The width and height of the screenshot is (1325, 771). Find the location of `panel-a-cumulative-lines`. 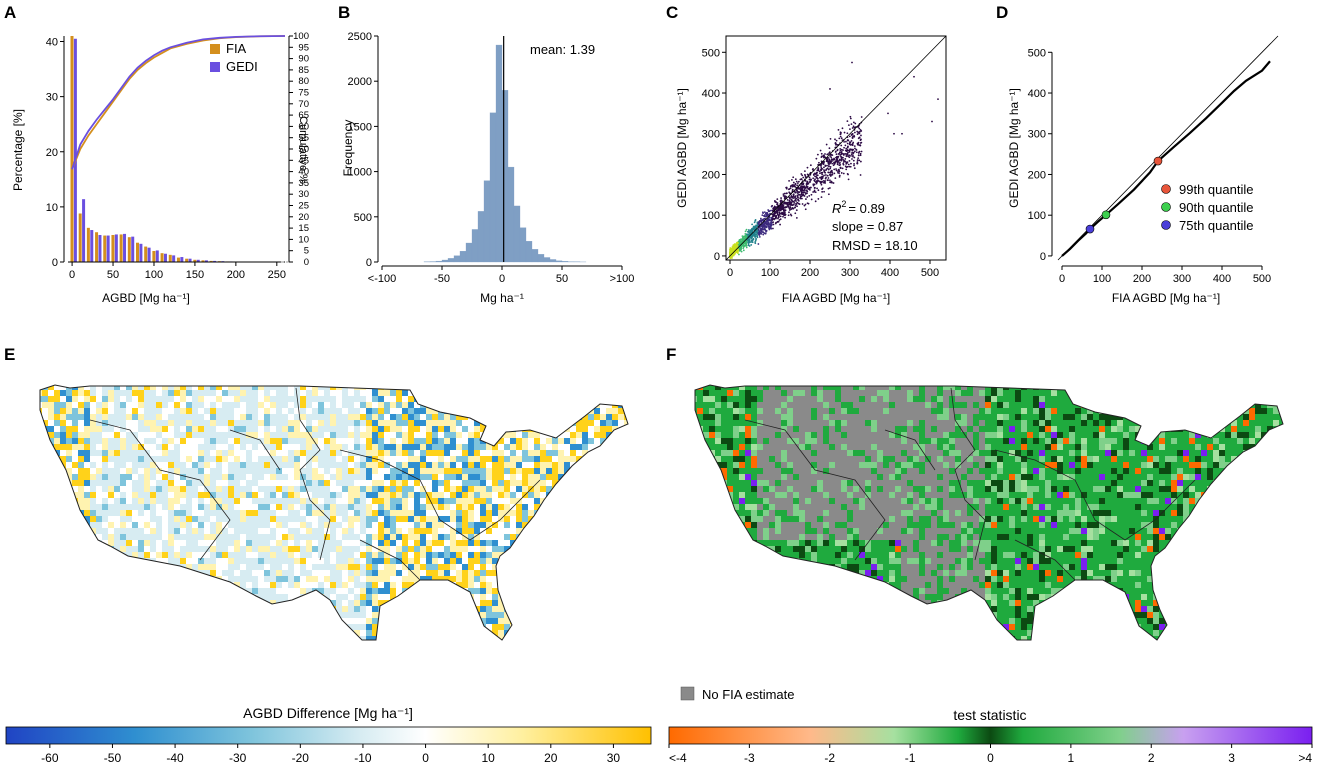

panel-a-cumulative-lines is located at coordinates (178, 102).